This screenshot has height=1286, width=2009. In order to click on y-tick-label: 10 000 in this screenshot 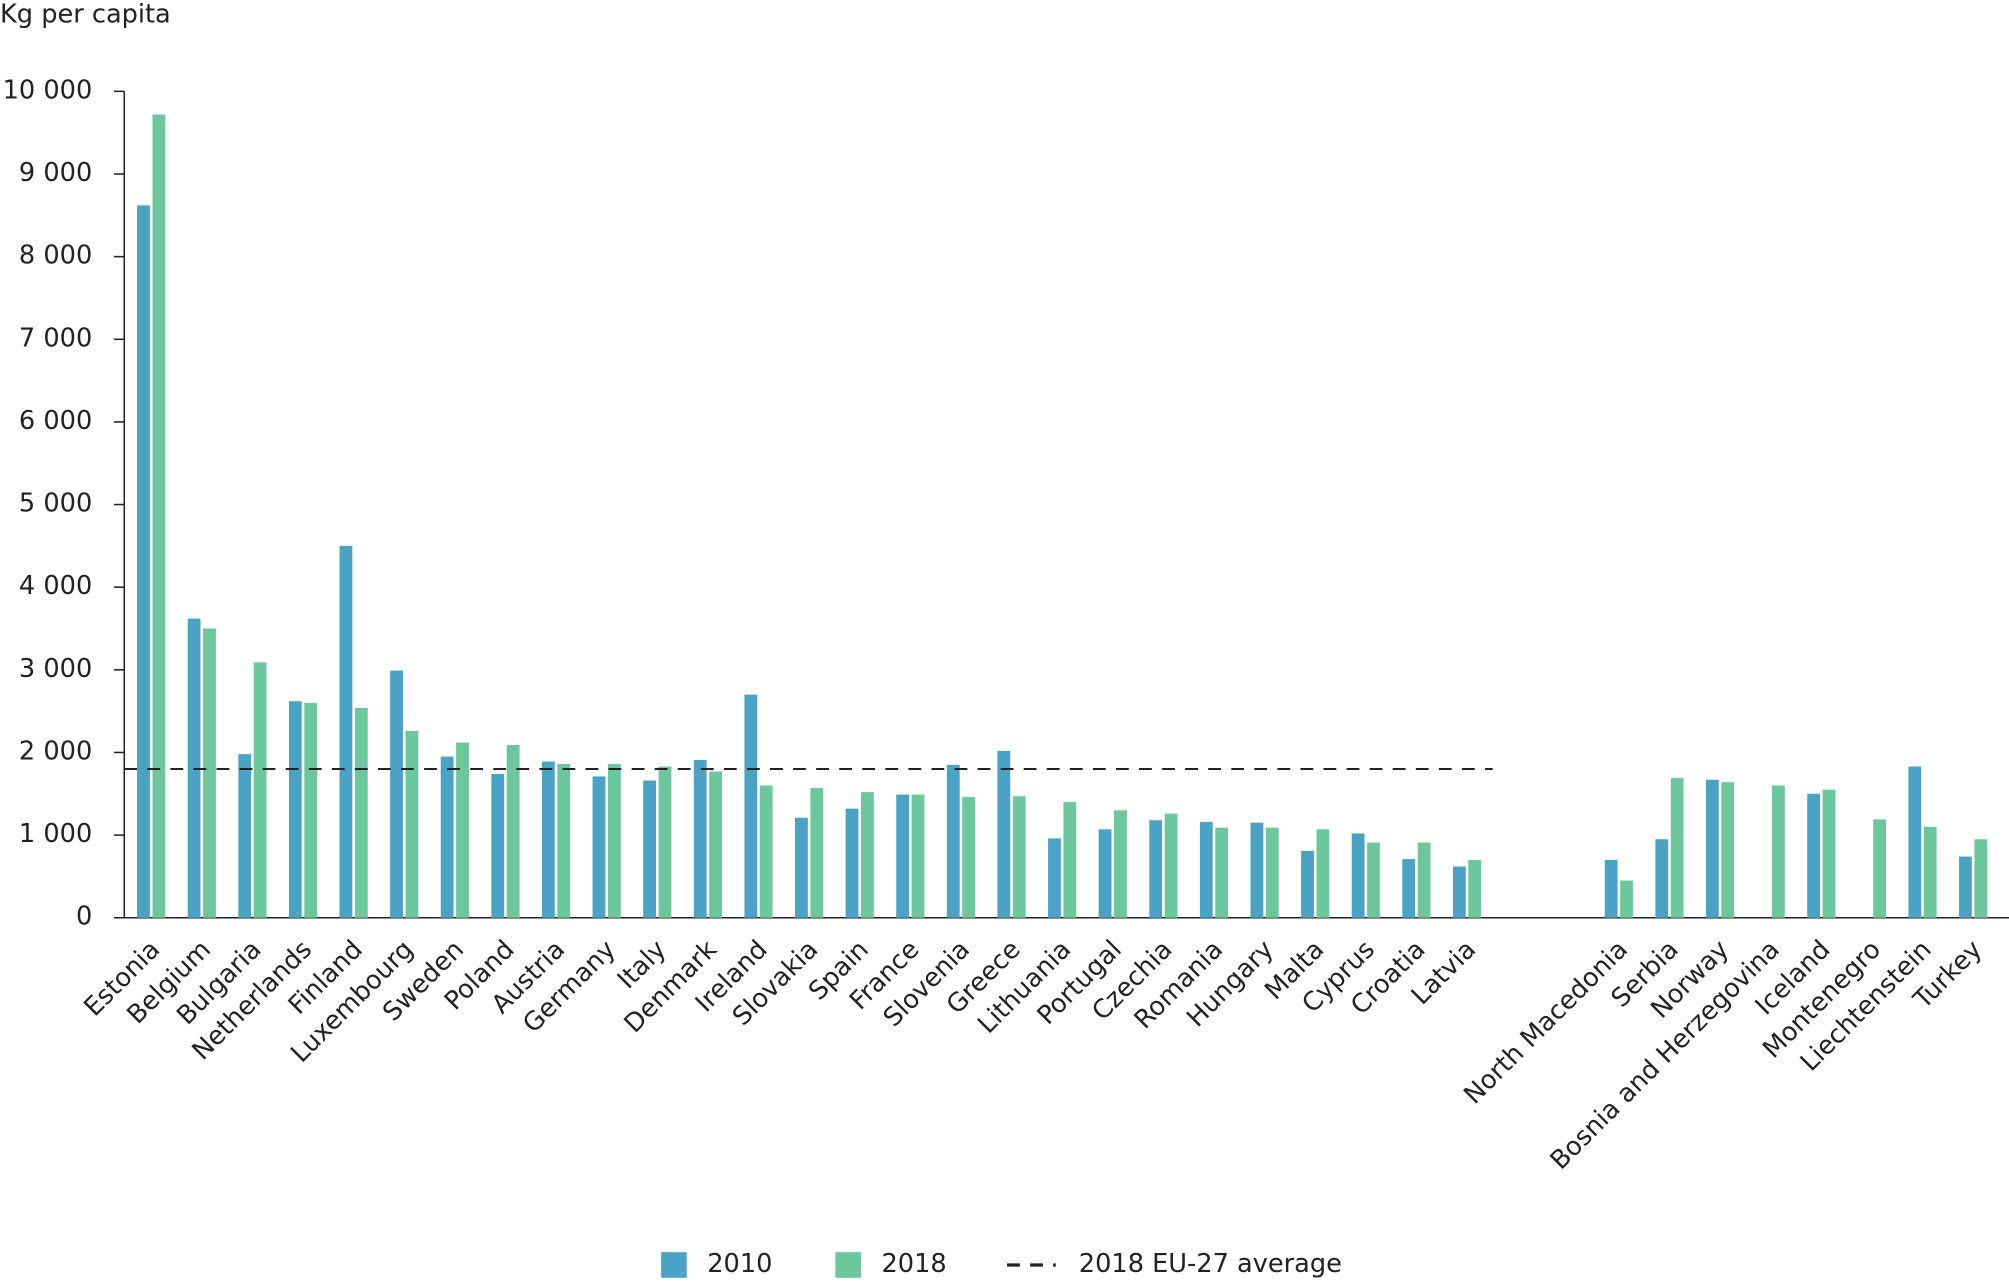, I will do `click(48, 90)`.